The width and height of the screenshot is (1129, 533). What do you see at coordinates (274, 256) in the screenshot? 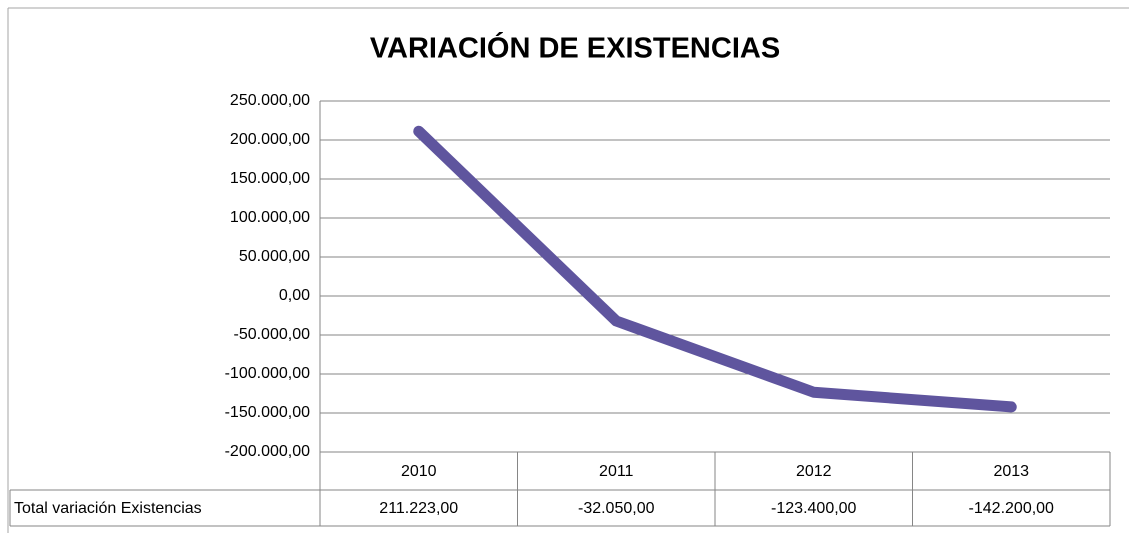
I see `y-tick-label: 50.000,00` at bounding box center [274, 256].